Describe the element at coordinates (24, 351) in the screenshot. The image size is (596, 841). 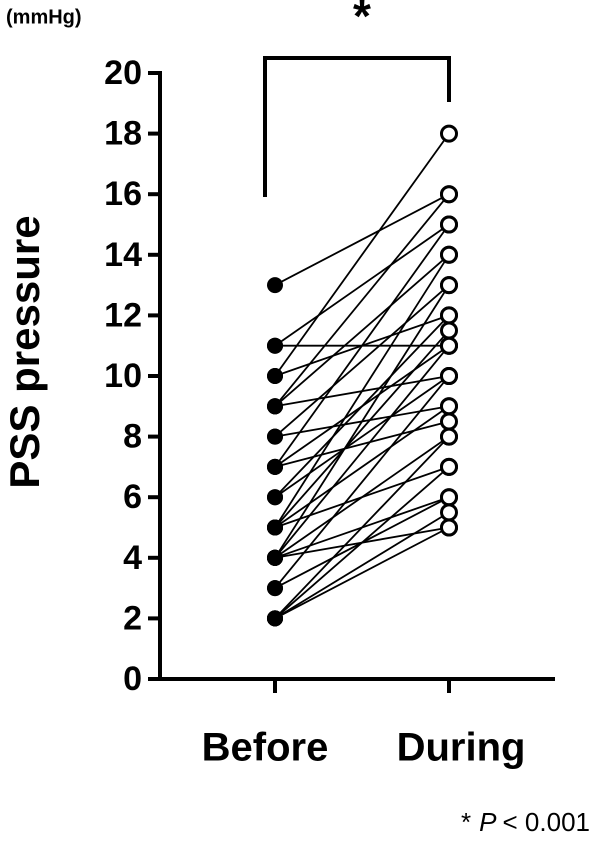
I see `y-axis-label: PSS pressure` at that location.